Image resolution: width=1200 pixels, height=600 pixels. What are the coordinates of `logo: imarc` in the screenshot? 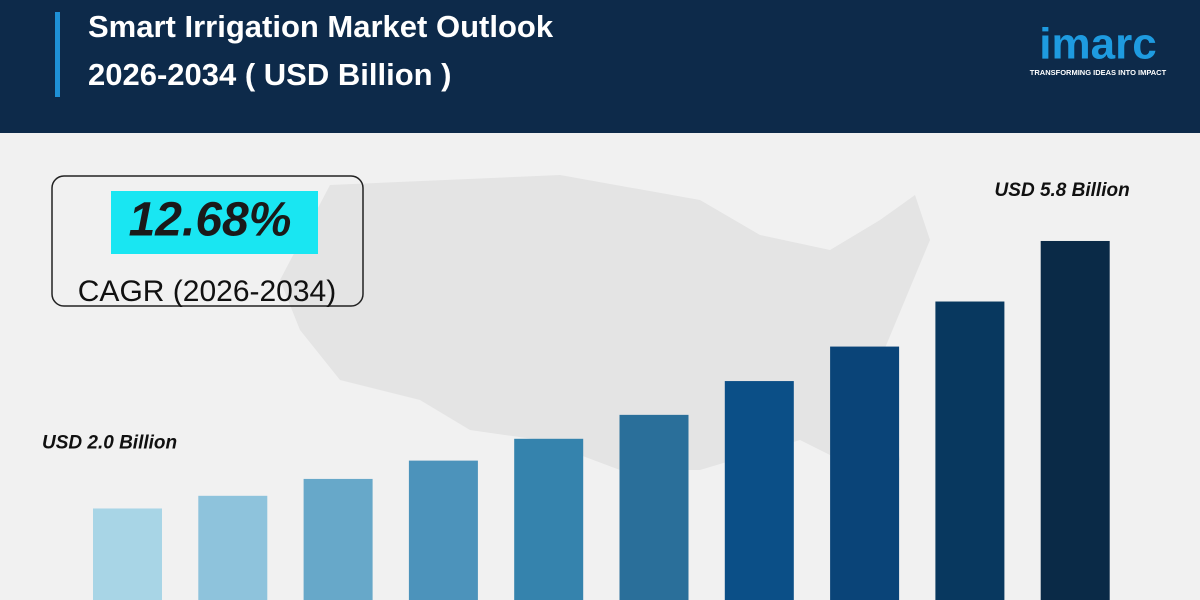 It's located at (1097, 44).